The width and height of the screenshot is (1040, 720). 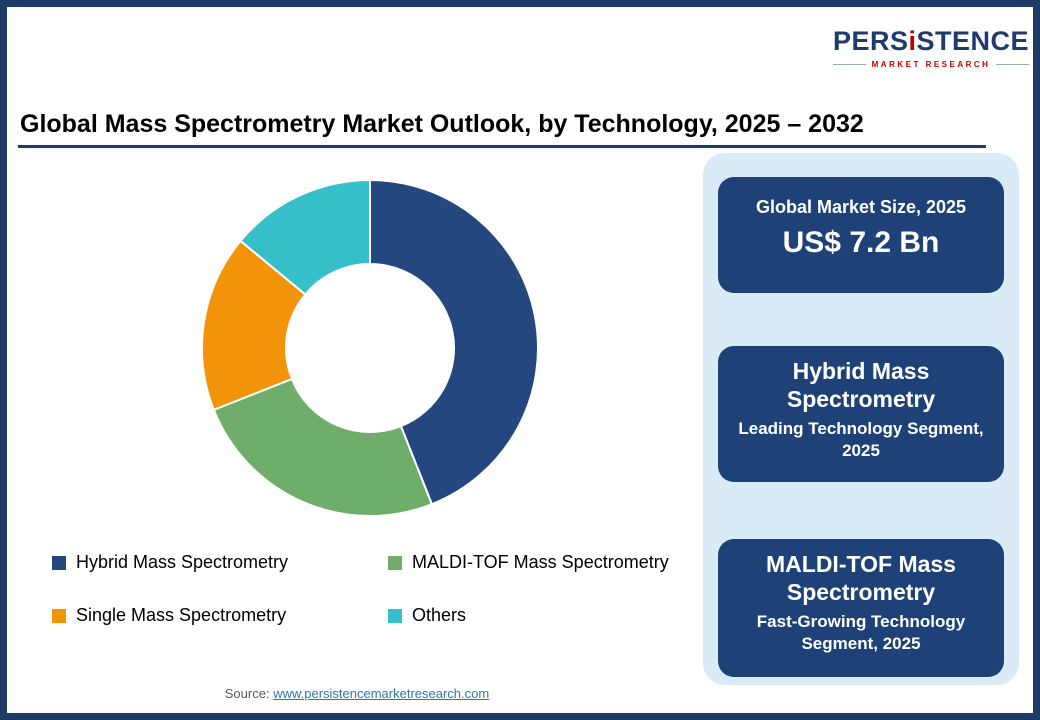 I want to click on legend-label-single: Single Mass Spectrometry, so click(x=181, y=615).